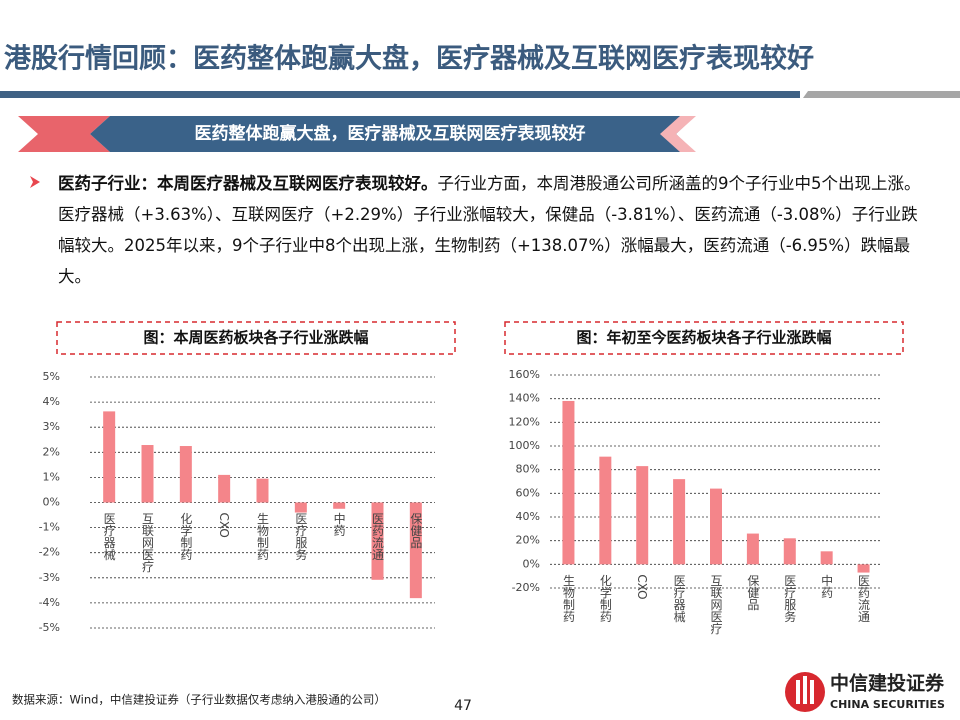 This screenshot has height=720, width=960. Describe the element at coordinates (881, 94) in the screenshot. I see `title-rule-gray` at that location.